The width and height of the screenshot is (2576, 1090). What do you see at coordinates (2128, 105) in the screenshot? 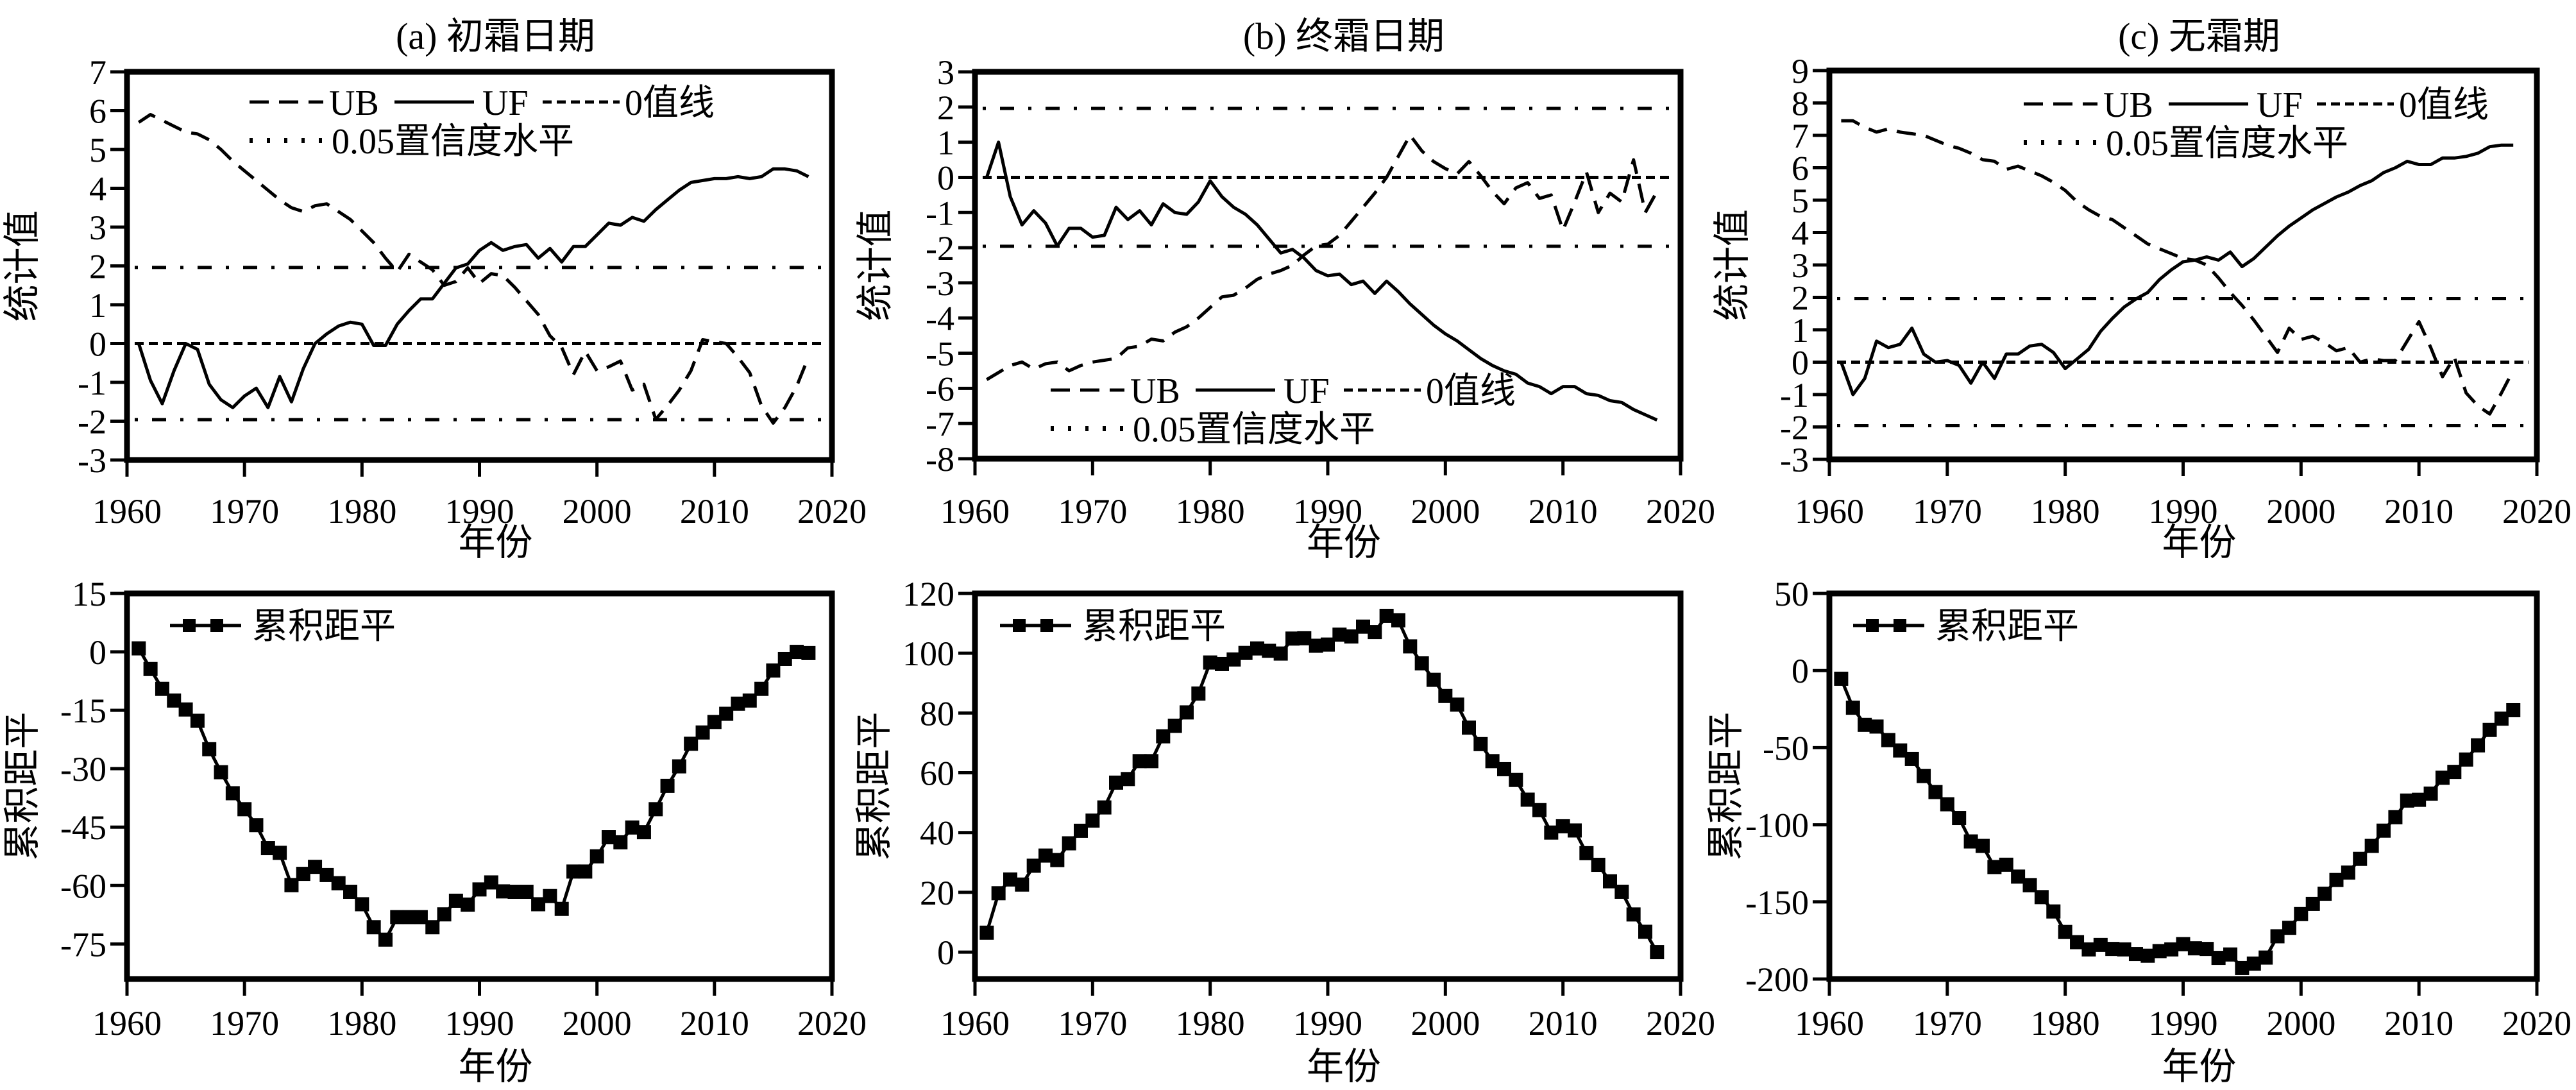
I see `legend-ub-label: UB` at bounding box center [2128, 105].